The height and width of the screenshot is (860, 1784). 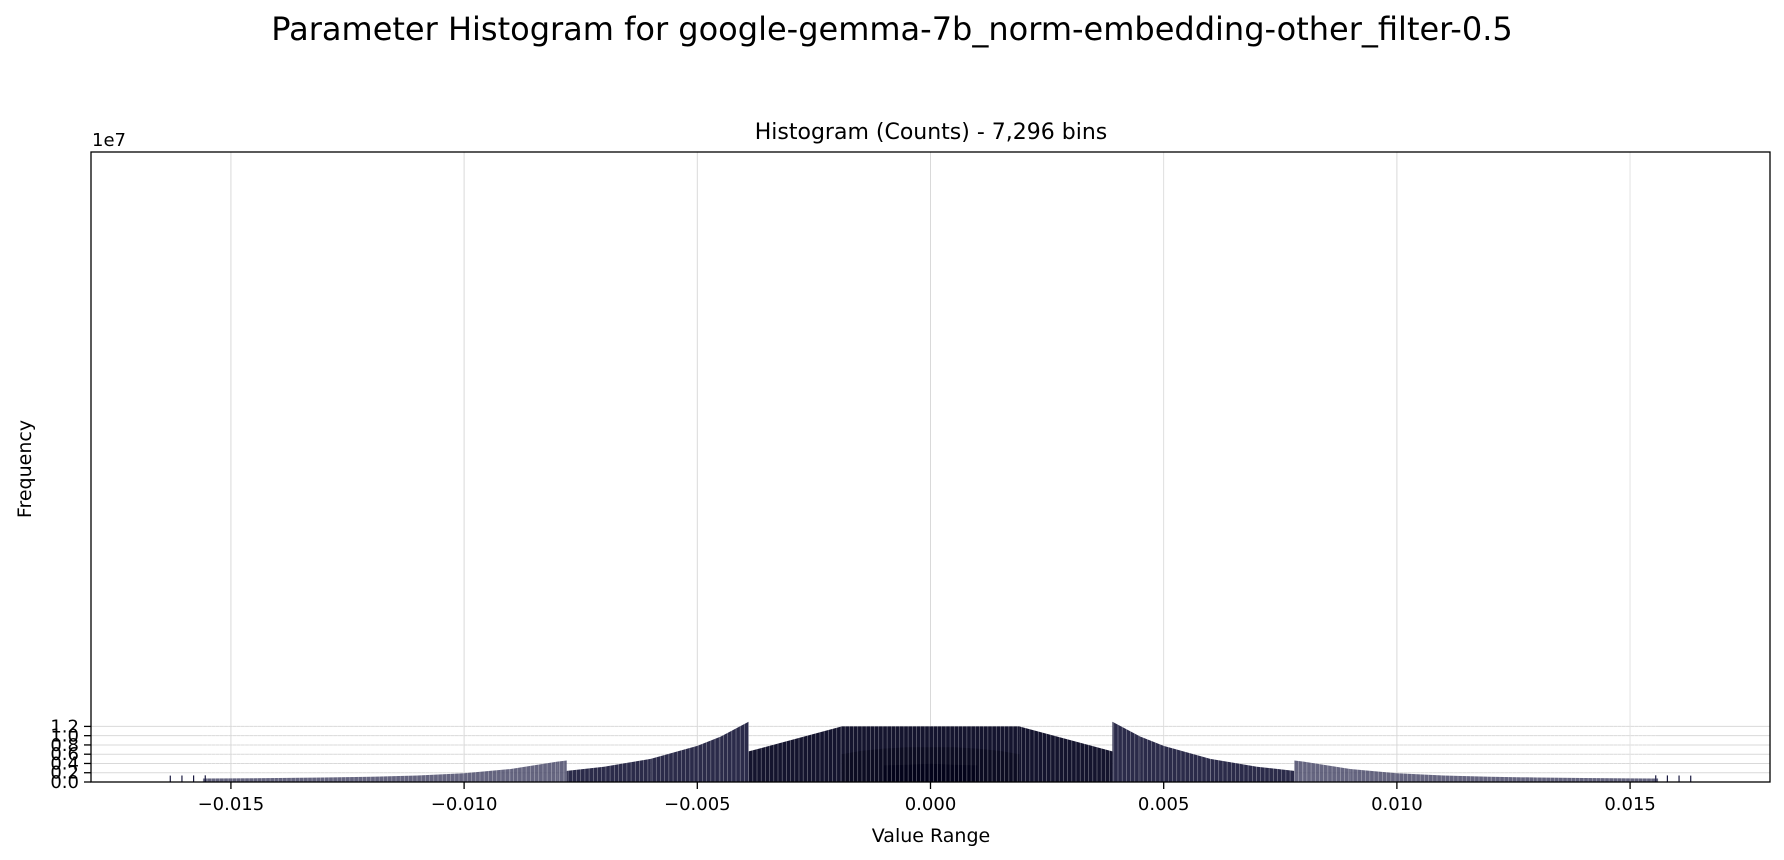 What do you see at coordinates (64, 782) in the screenshot?
I see `y-tick-label: 0.0` at bounding box center [64, 782].